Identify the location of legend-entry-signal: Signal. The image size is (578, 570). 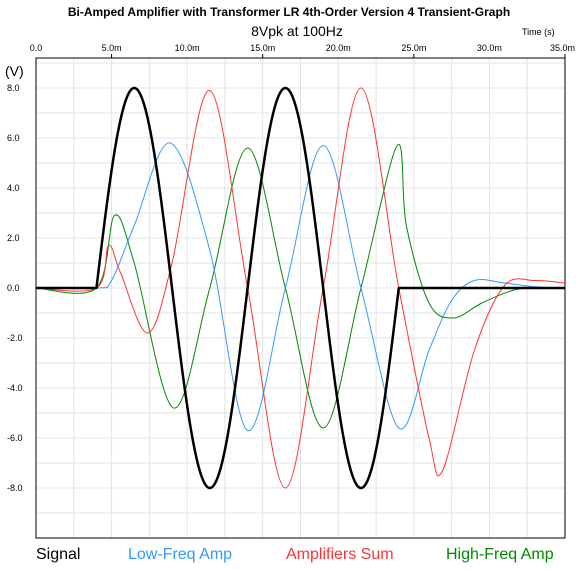
(58, 554).